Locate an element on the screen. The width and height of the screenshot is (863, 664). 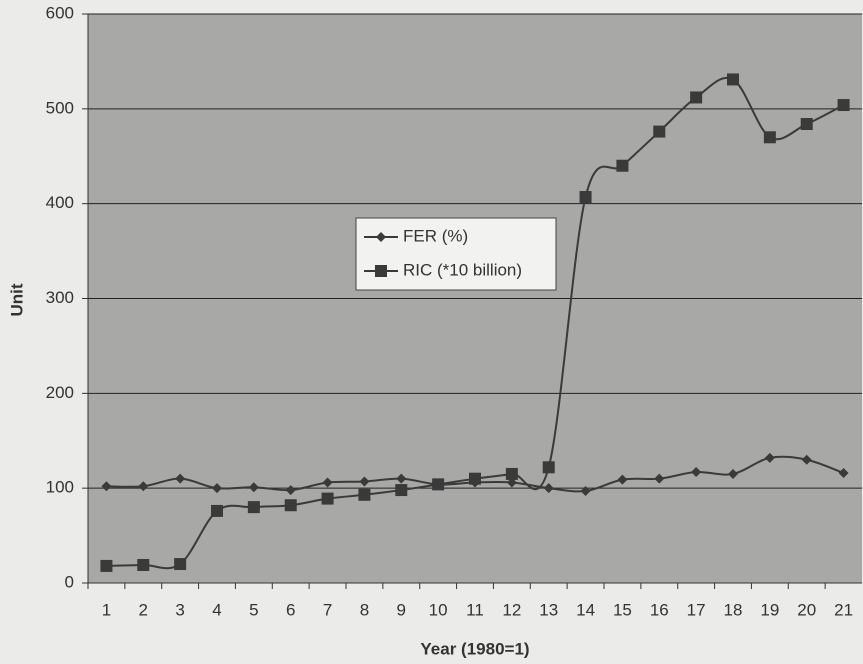
legend: FER (%) RIC (*10 billion) is located at coordinates (456, 254).